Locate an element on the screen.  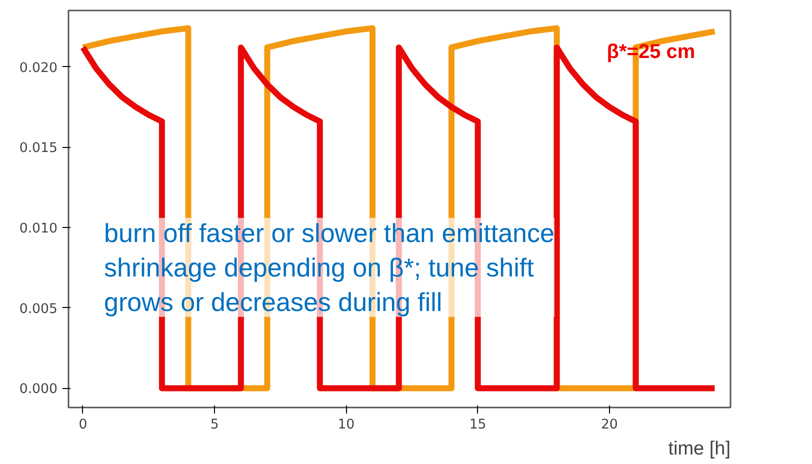
x-axis-title: time [h] is located at coordinates (699, 449).